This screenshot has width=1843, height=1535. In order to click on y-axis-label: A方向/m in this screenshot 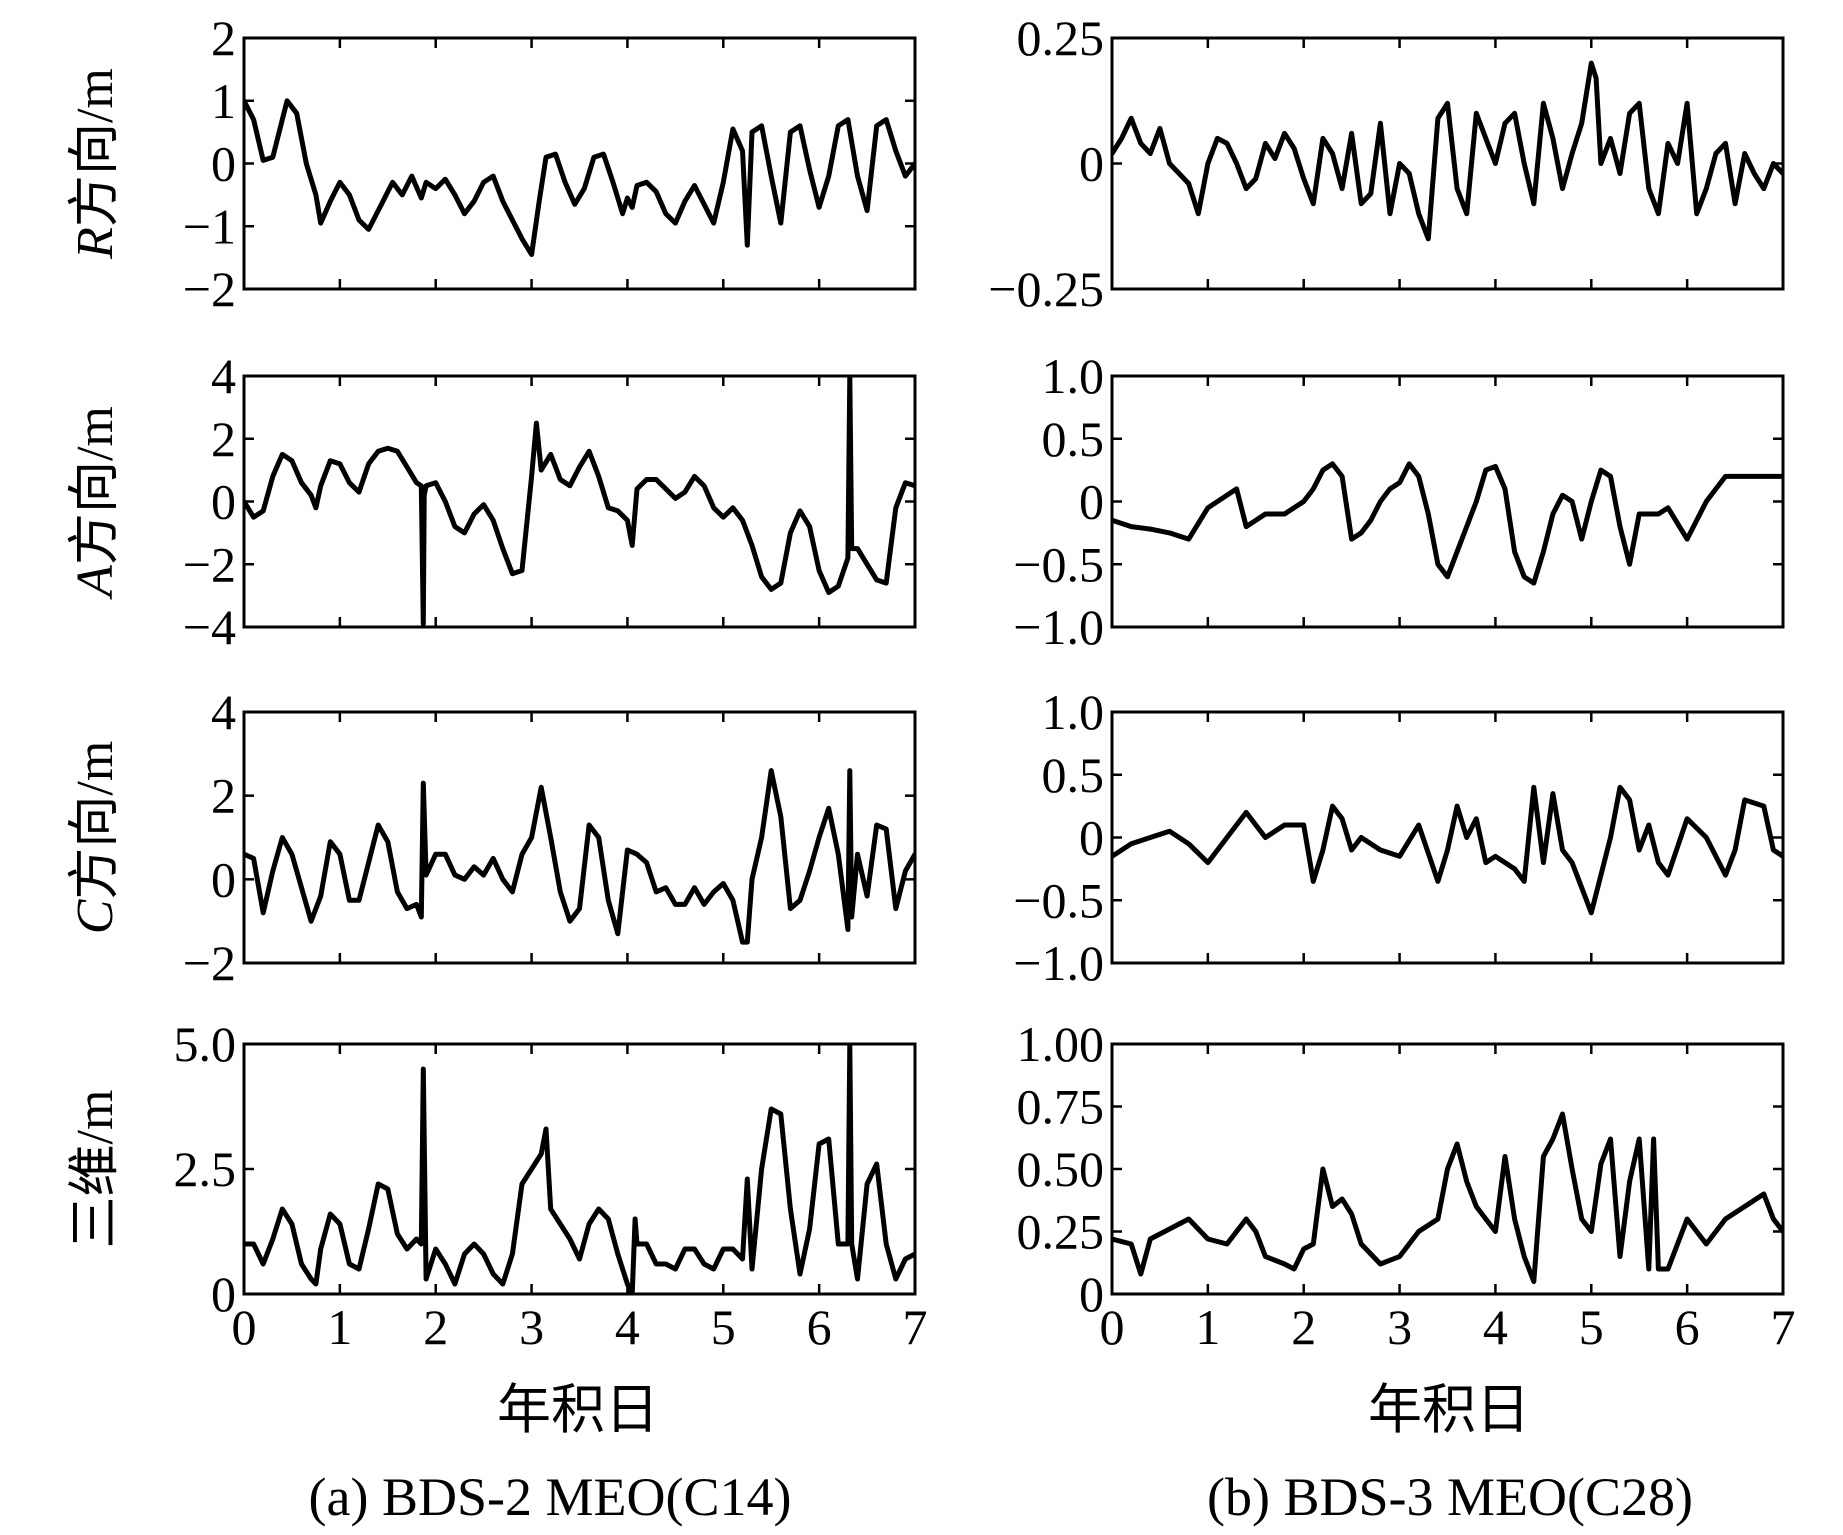, I will do `click(95, 503)`.